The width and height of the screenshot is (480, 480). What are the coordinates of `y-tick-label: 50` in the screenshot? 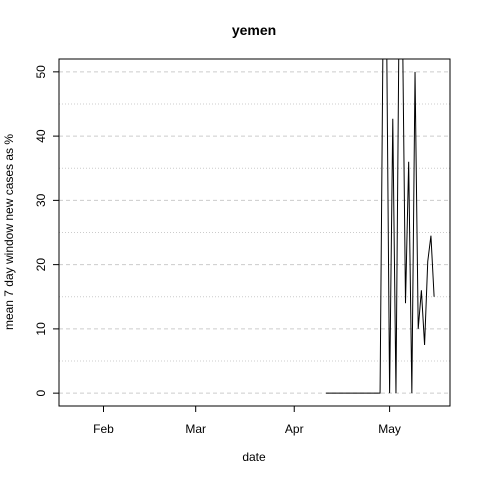 It's located at (41, 72).